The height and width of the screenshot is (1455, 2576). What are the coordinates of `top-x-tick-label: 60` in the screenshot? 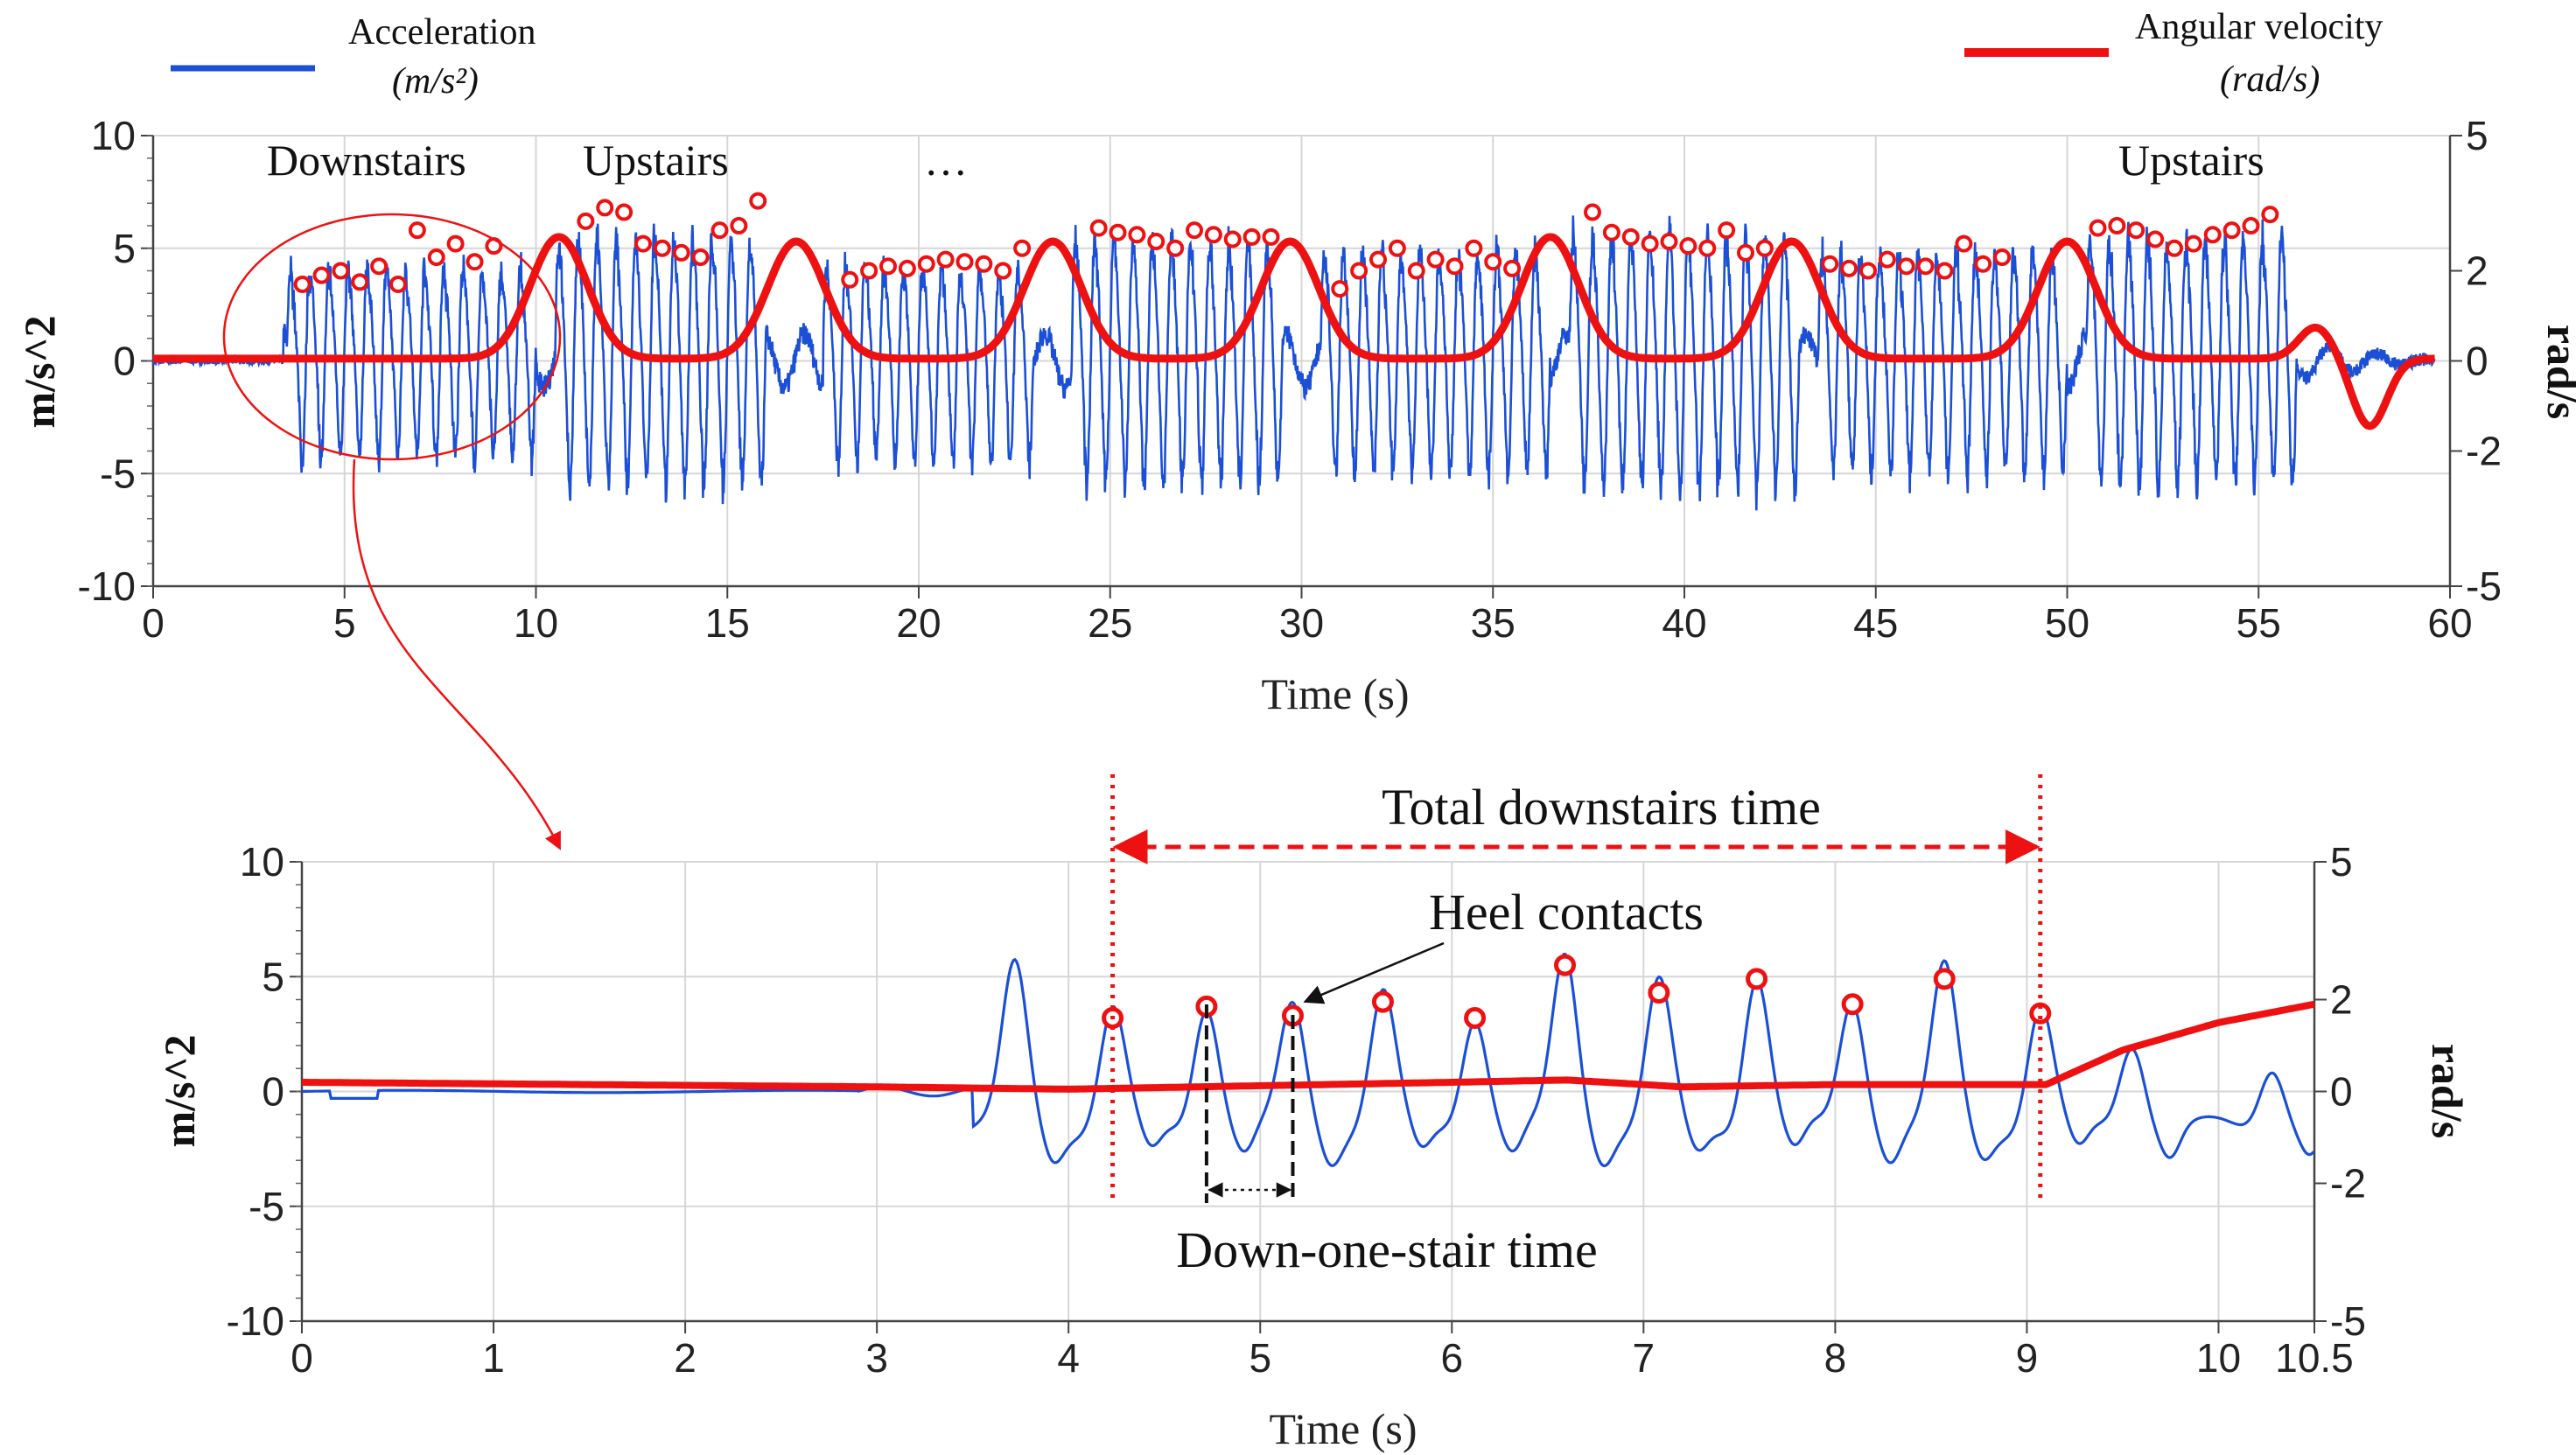 It's located at (2449, 623).